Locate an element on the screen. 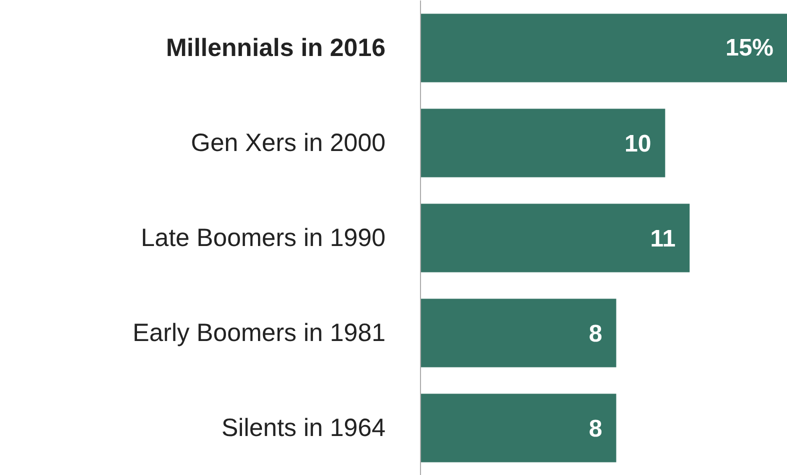 Image resolution: width=787 pixels, height=475 pixels. data-label: 10 is located at coordinates (638, 144).